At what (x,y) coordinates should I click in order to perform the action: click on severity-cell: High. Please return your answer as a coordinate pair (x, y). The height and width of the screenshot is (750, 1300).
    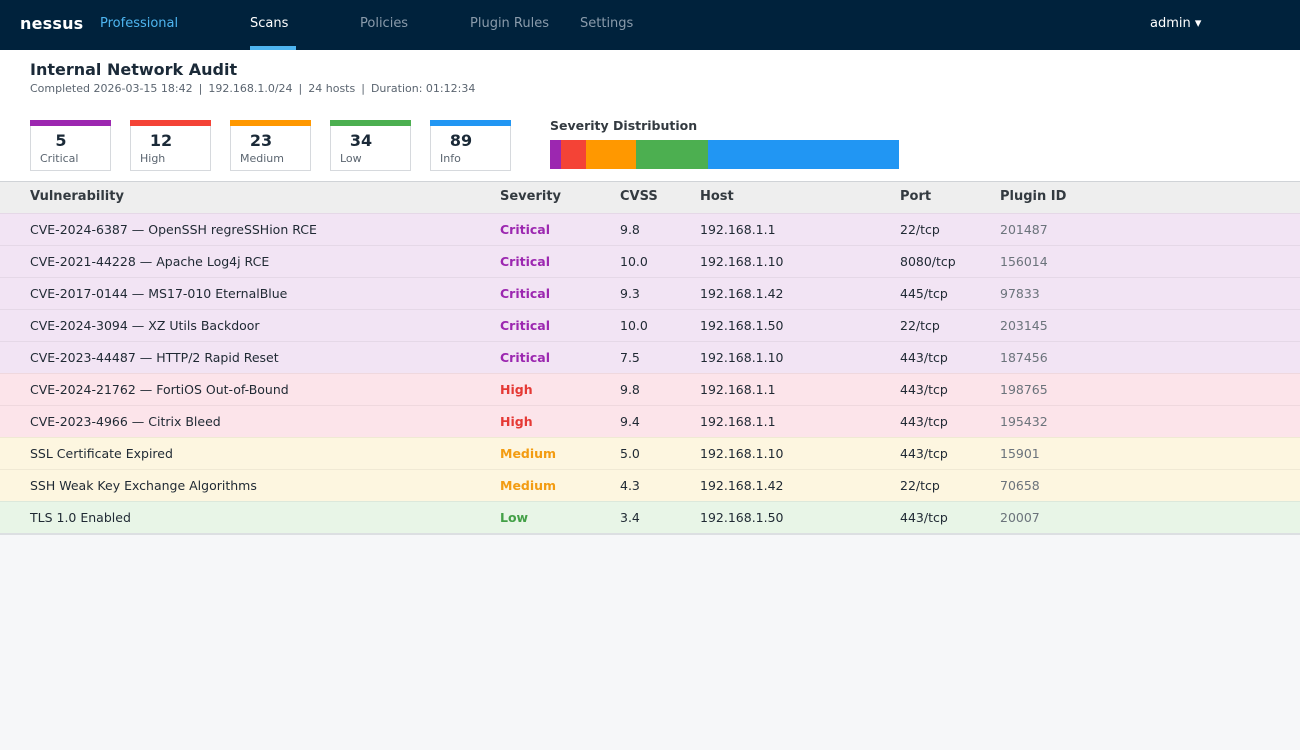
    Looking at the image, I should click on (516, 421).